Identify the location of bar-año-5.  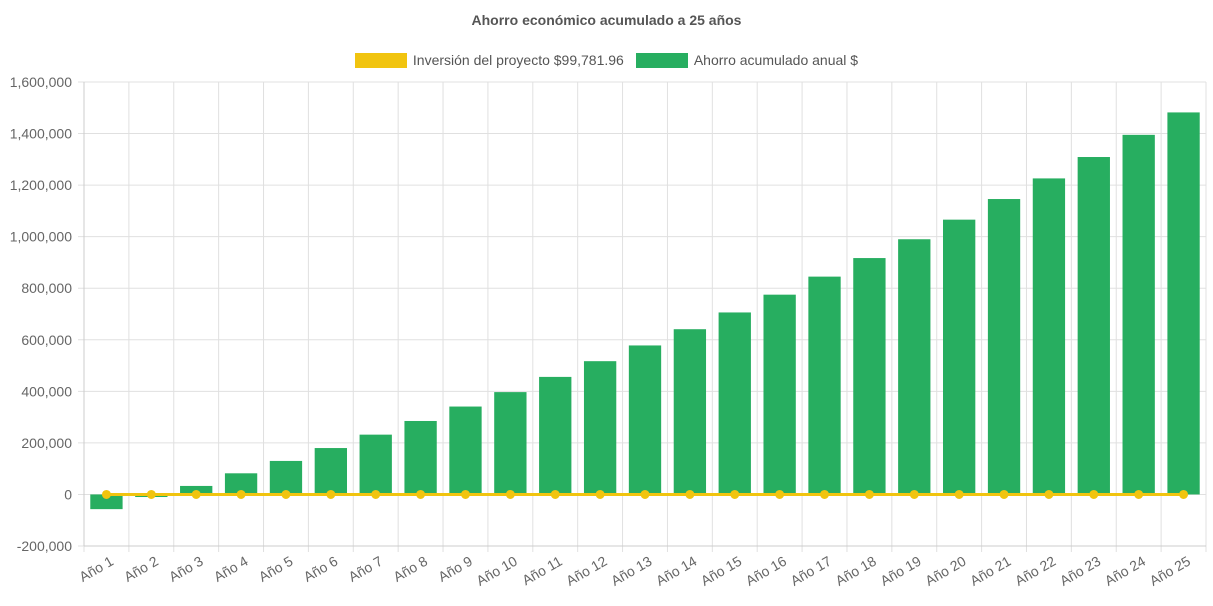
(286, 477).